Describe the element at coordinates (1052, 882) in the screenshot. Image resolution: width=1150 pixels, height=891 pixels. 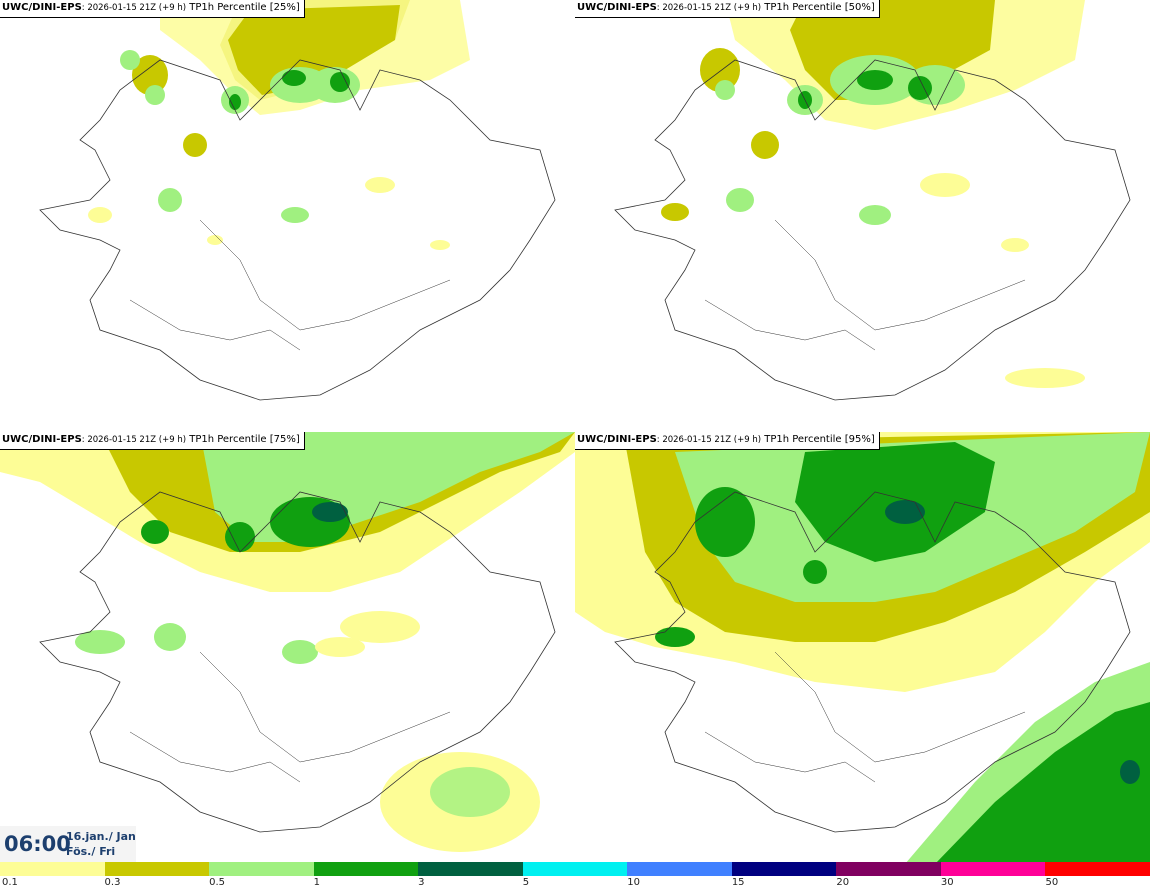
I see `legend-label: 50` at that location.